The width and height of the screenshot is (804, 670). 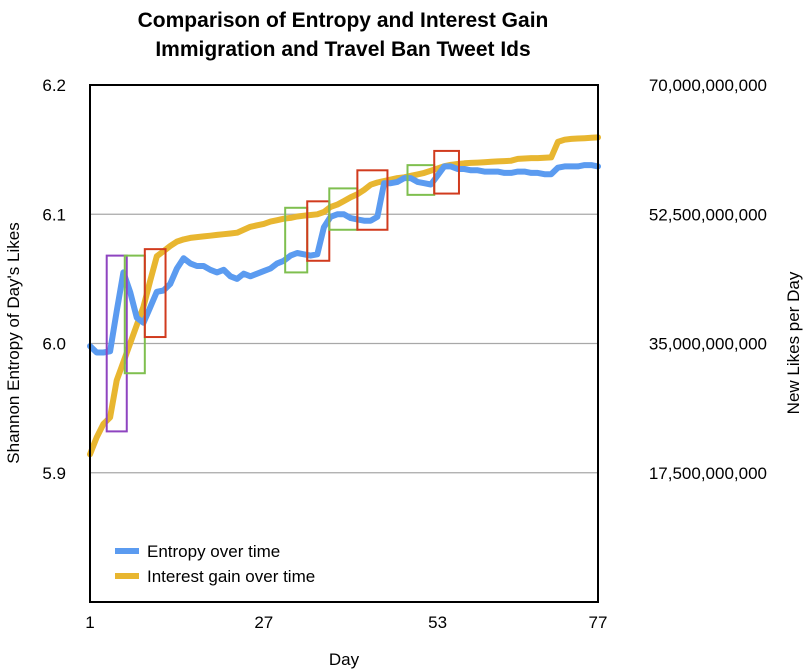 What do you see at coordinates (213, 551) in the screenshot?
I see `legend-label-entropy: Entropy over time` at bounding box center [213, 551].